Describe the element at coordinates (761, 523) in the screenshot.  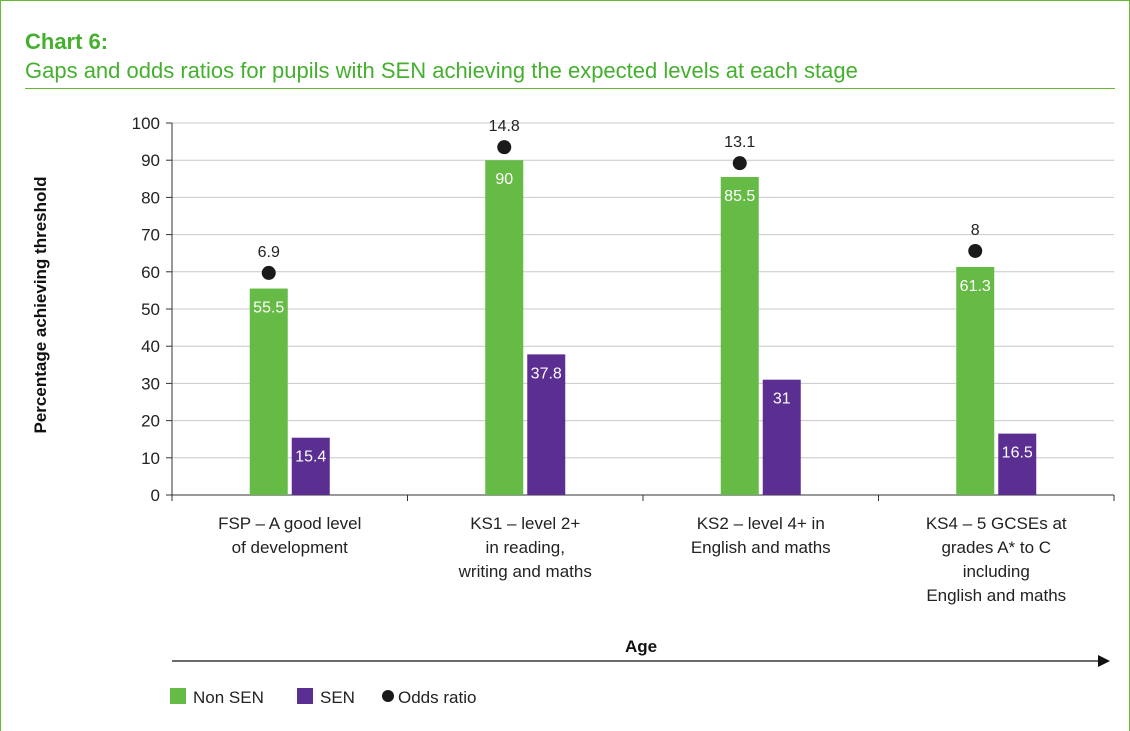
I see `category-label-line: KS2 – level 4+ in` at that location.